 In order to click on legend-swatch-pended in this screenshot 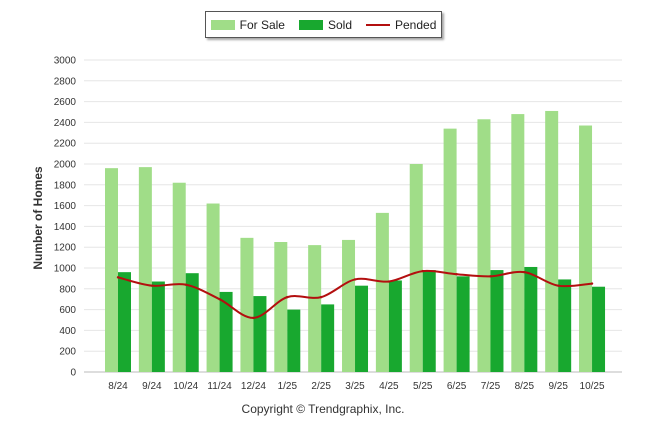, I will do `click(378, 24)`.